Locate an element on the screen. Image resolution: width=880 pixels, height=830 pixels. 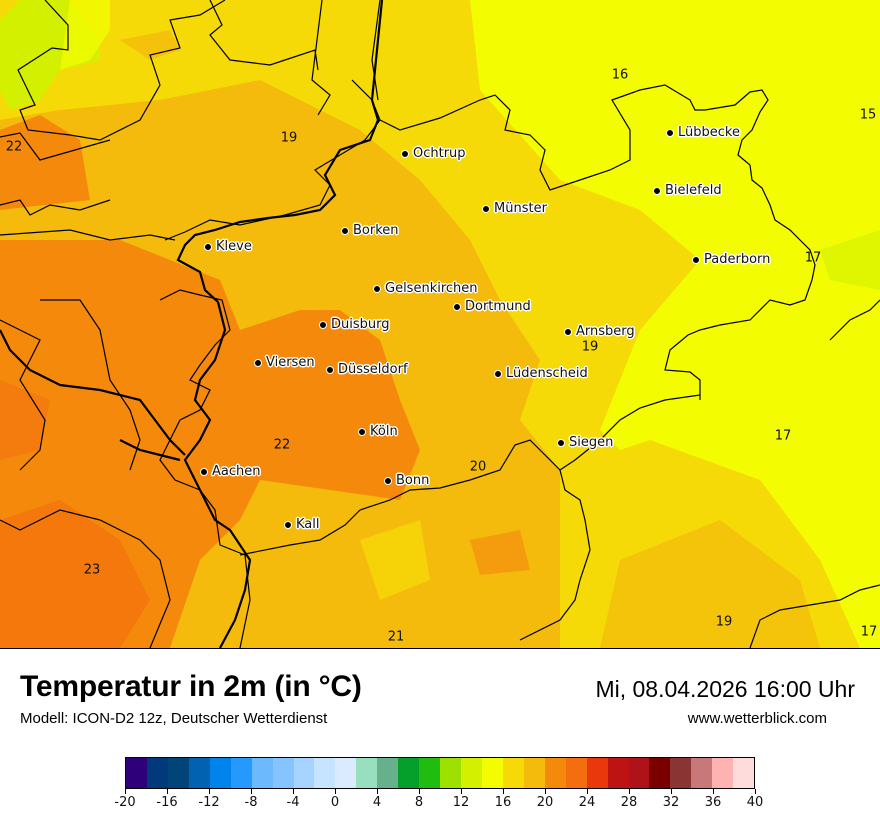
city-marker: Ochtrup is located at coordinates (433, 153).